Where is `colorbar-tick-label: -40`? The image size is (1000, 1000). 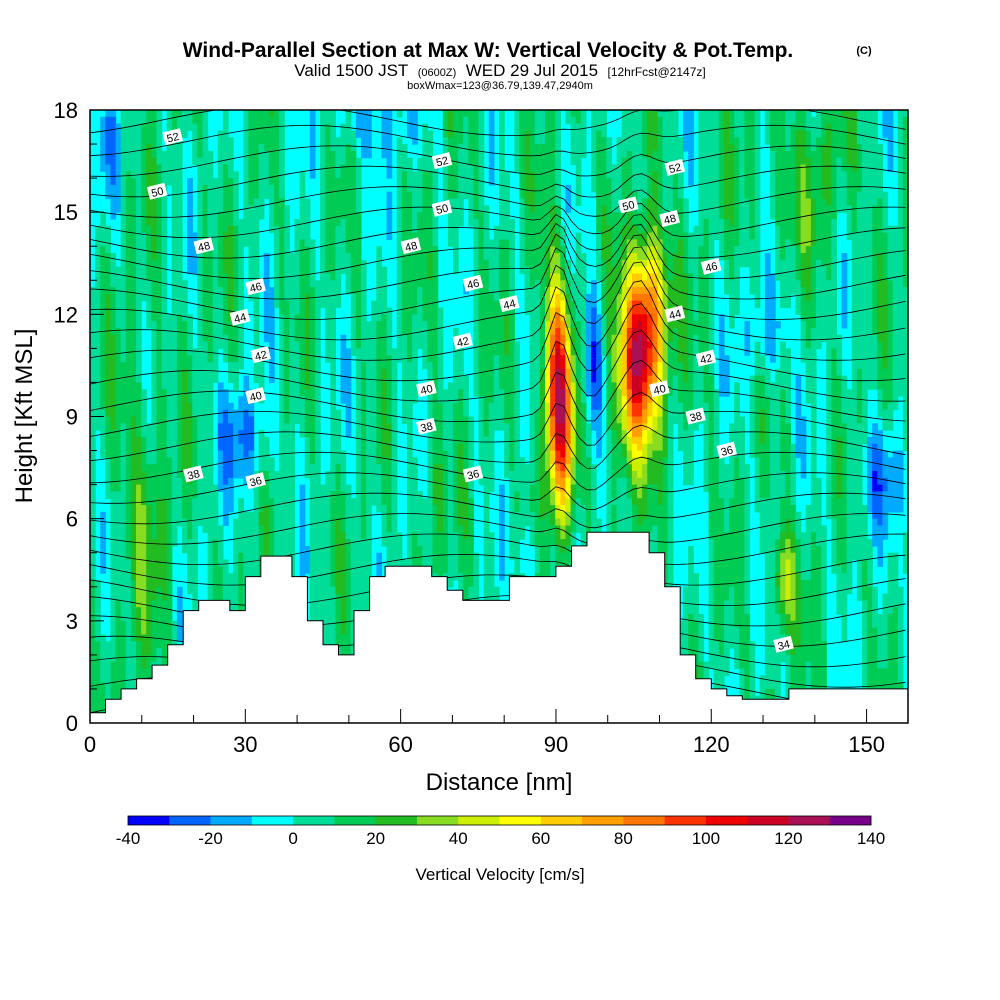
colorbar-tick-label: -40 is located at coordinates (128, 838).